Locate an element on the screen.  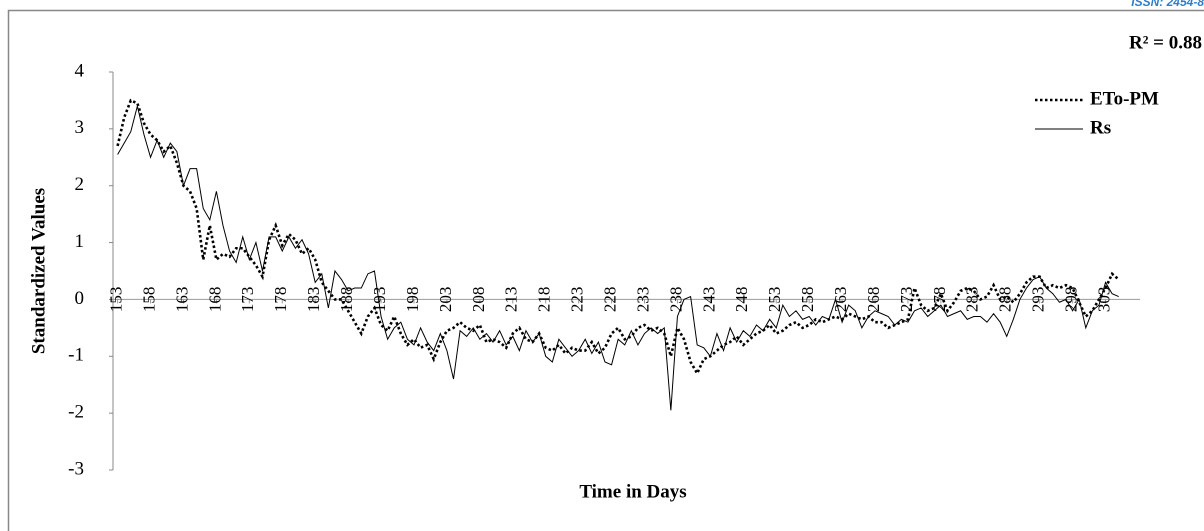
x-tick-label: 268 is located at coordinates (873, 300).